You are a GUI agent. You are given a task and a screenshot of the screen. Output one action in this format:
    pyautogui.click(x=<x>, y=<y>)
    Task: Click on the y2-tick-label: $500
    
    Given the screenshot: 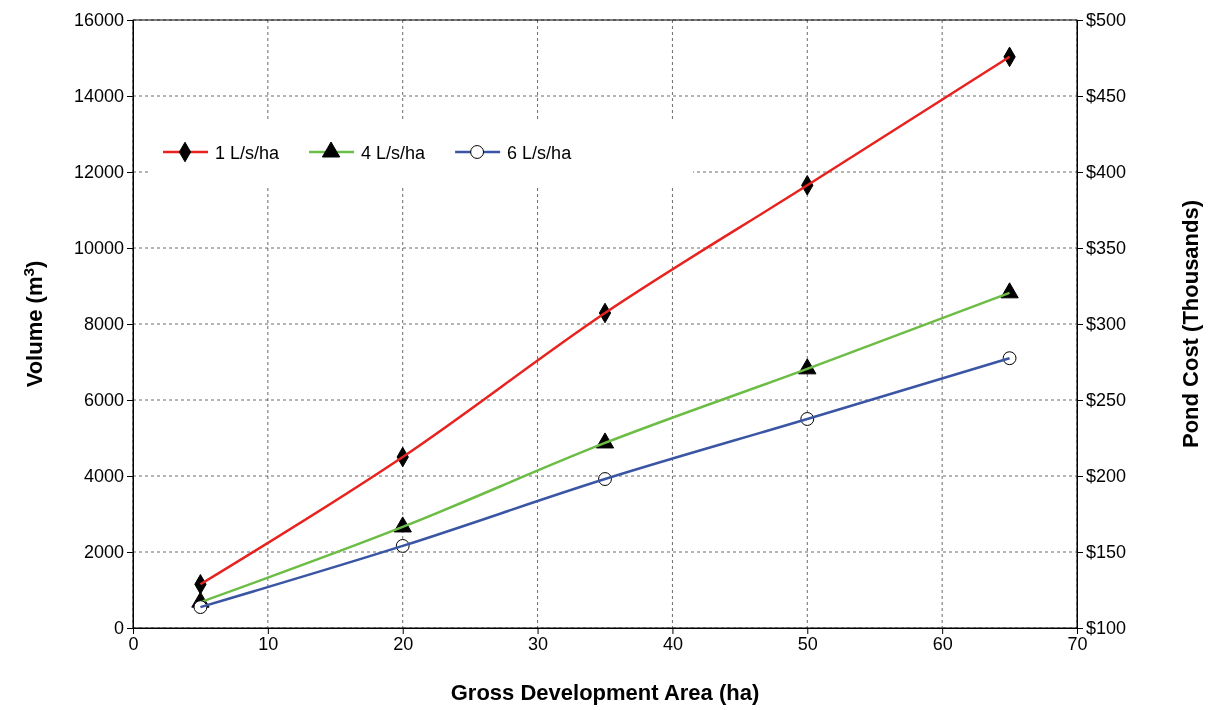 What is the action you would take?
    pyautogui.click(x=1106, y=20)
    